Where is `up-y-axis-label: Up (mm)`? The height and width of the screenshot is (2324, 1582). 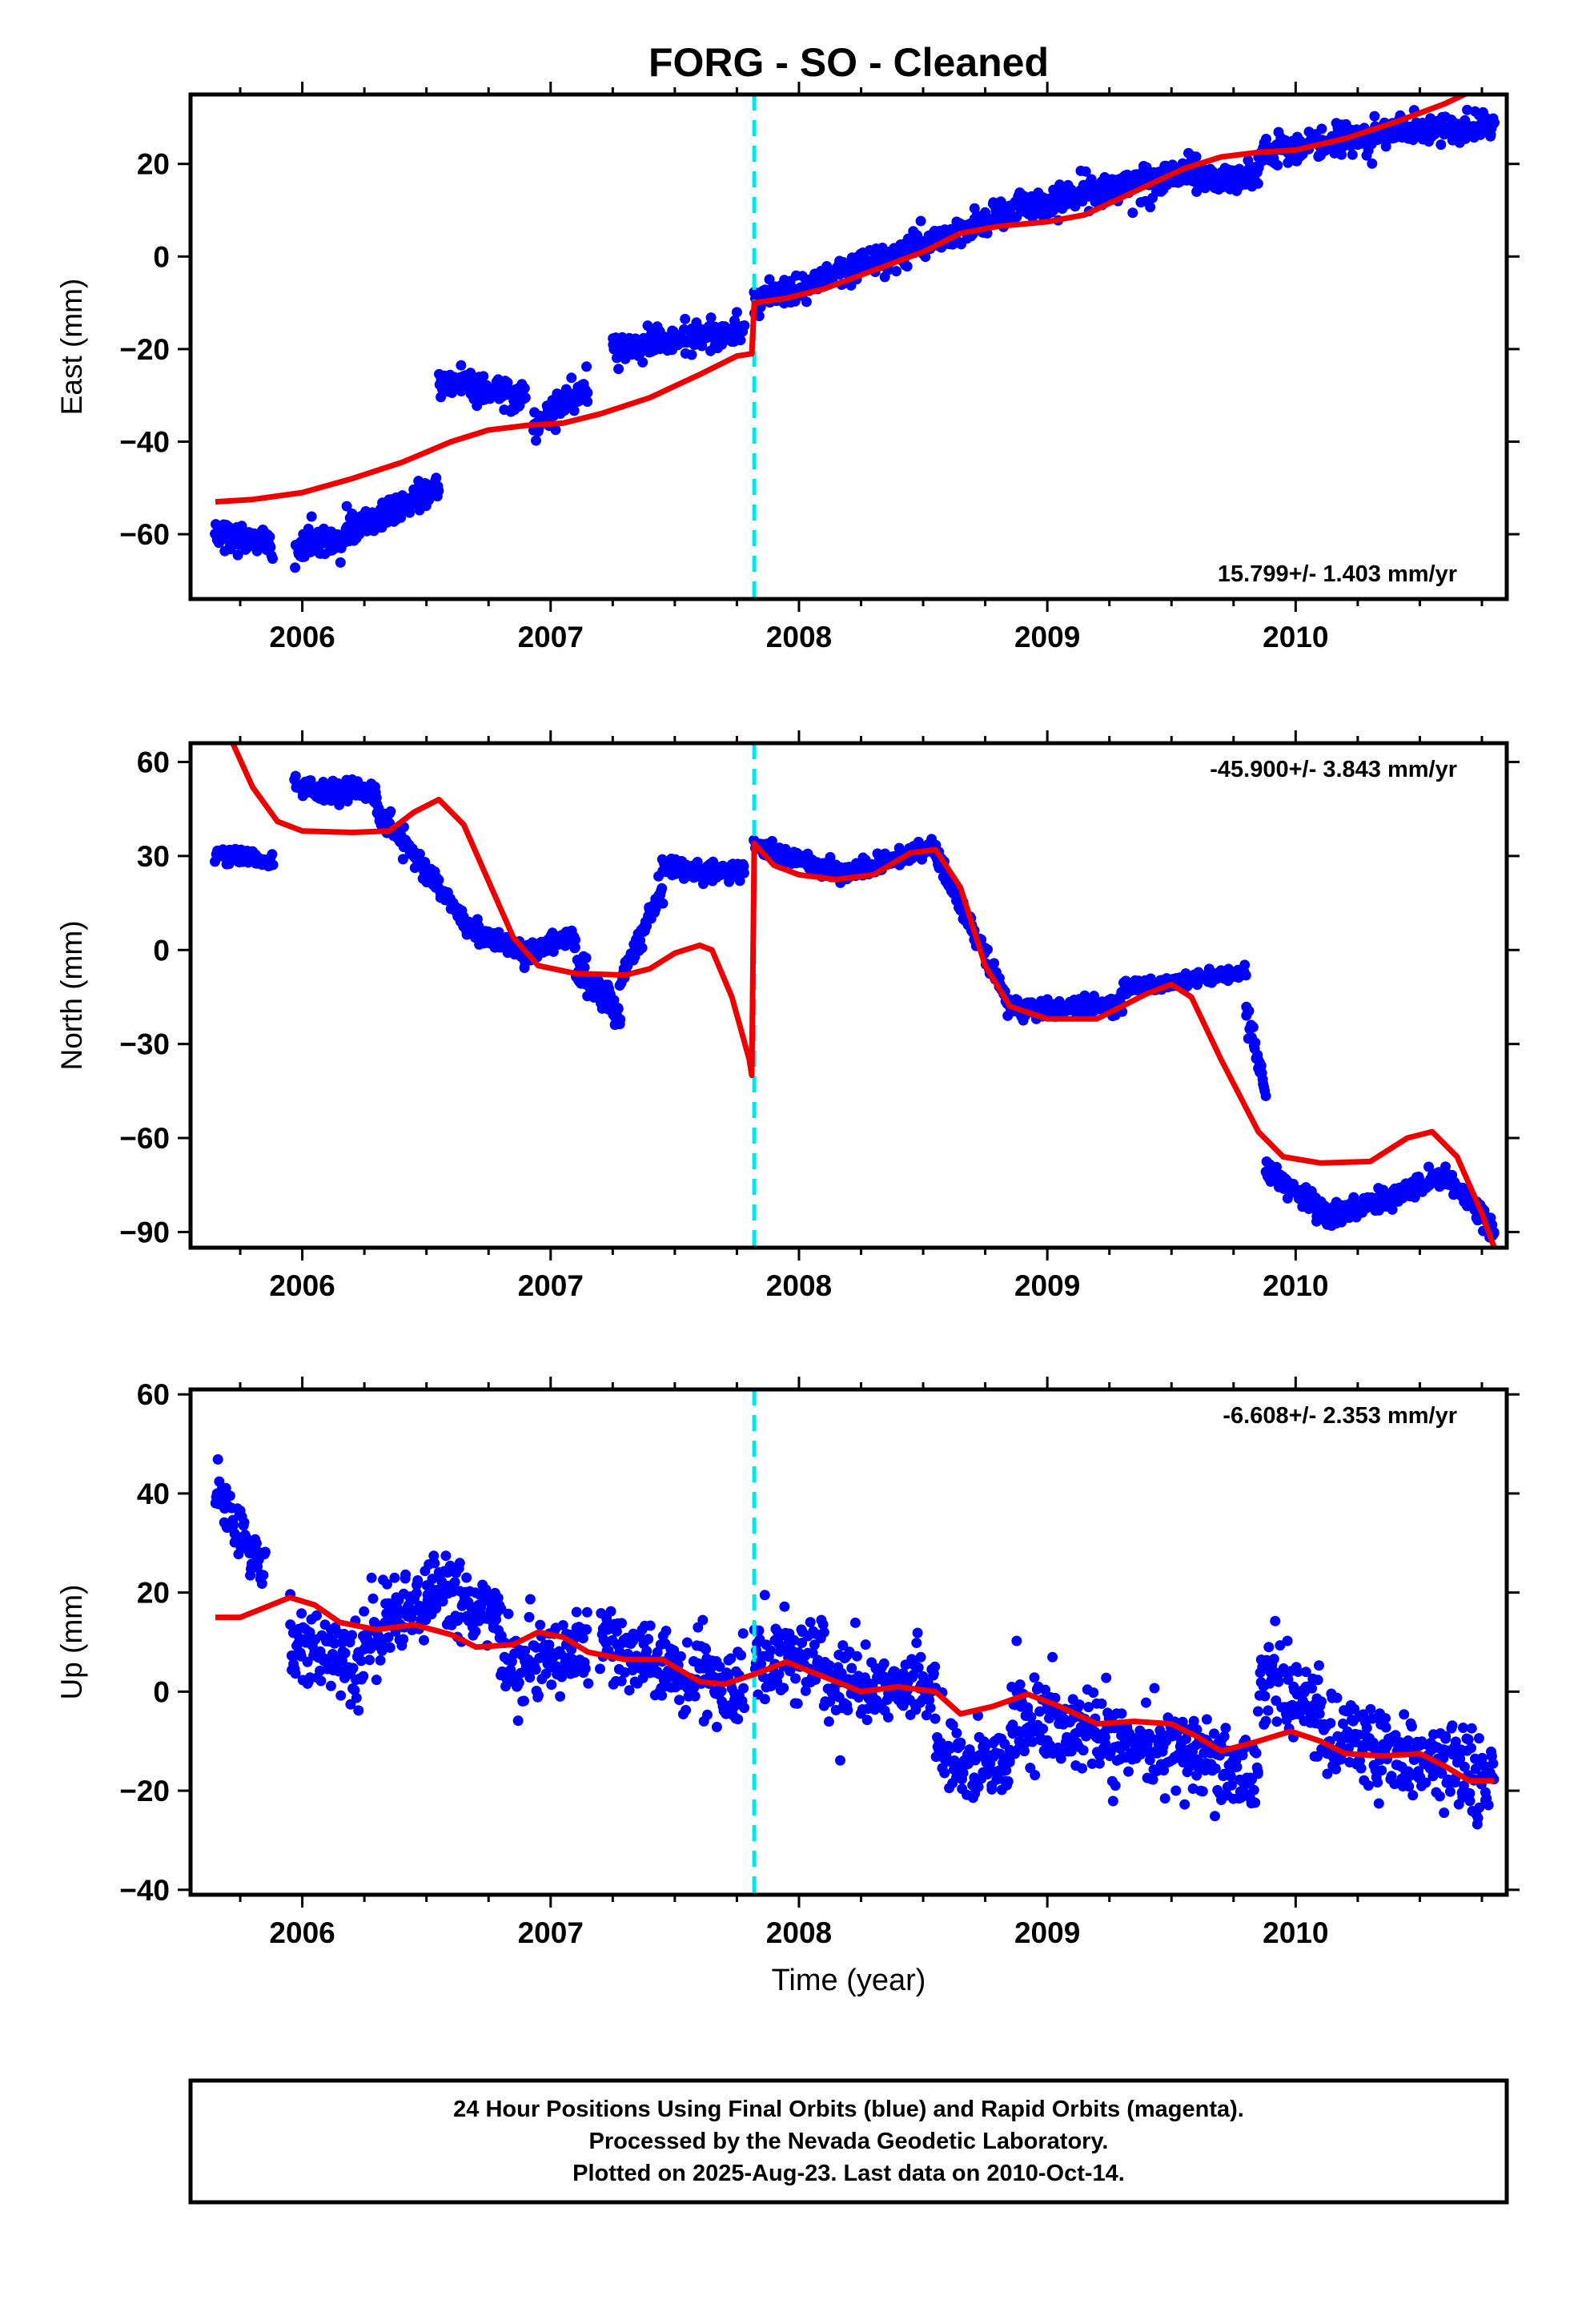 up-y-axis-label: Up (mm) is located at coordinates (71, 1642).